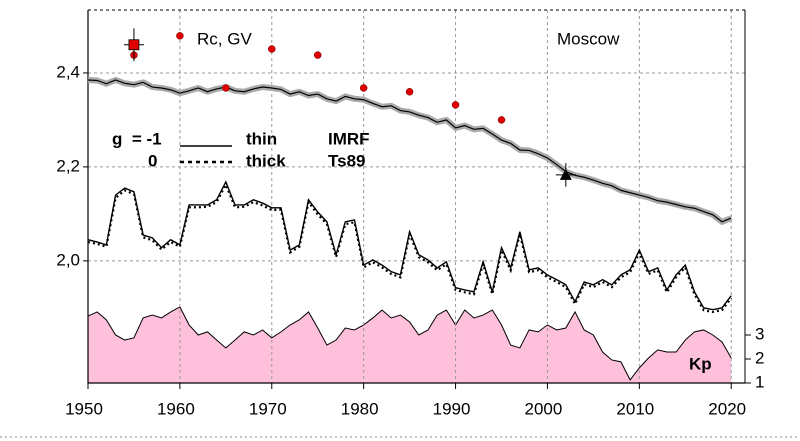 The height and width of the screenshot is (441, 800). What do you see at coordinates (727, 408) in the screenshot?
I see `x-tick-label: 2020` at bounding box center [727, 408].